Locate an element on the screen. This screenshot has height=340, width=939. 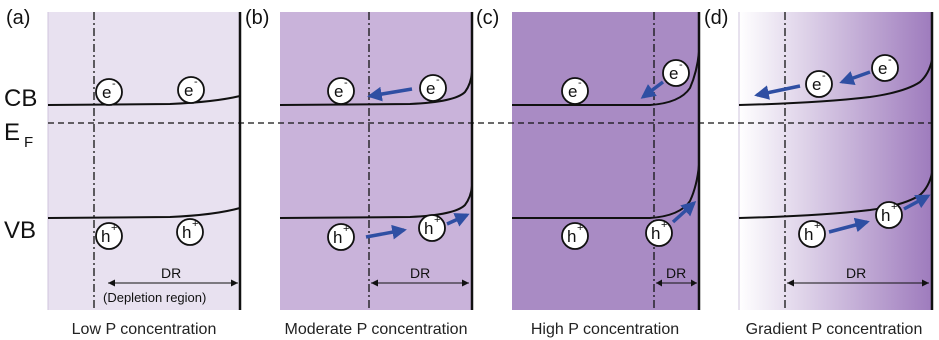
fermi-level-label: E is located at coordinates (12, 132).